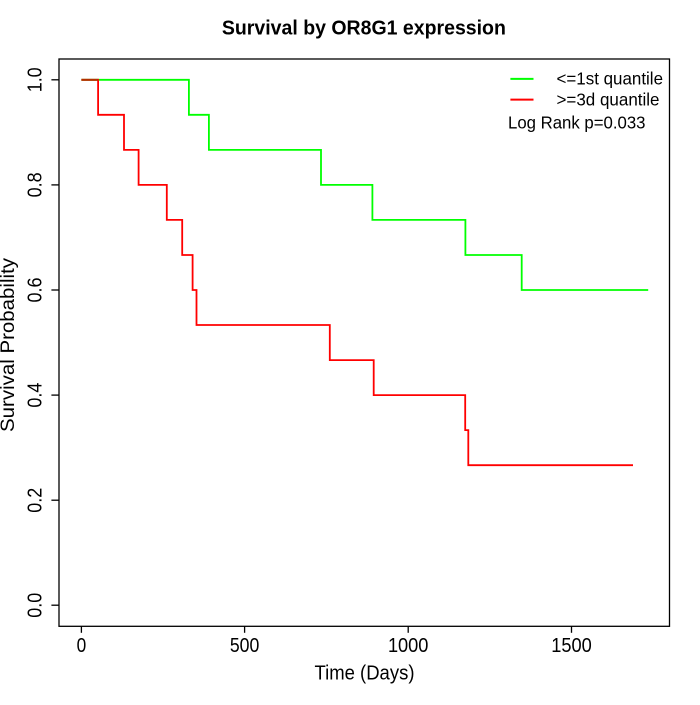  Describe the element at coordinates (35, 184) in the screenshot. I see `svg-text: 0.8` at that location.